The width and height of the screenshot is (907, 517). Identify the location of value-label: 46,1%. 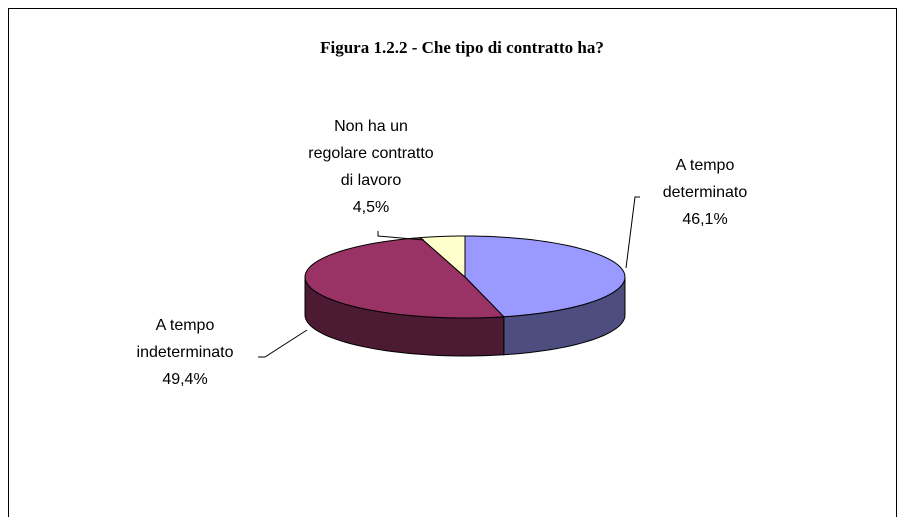
(704, 219).